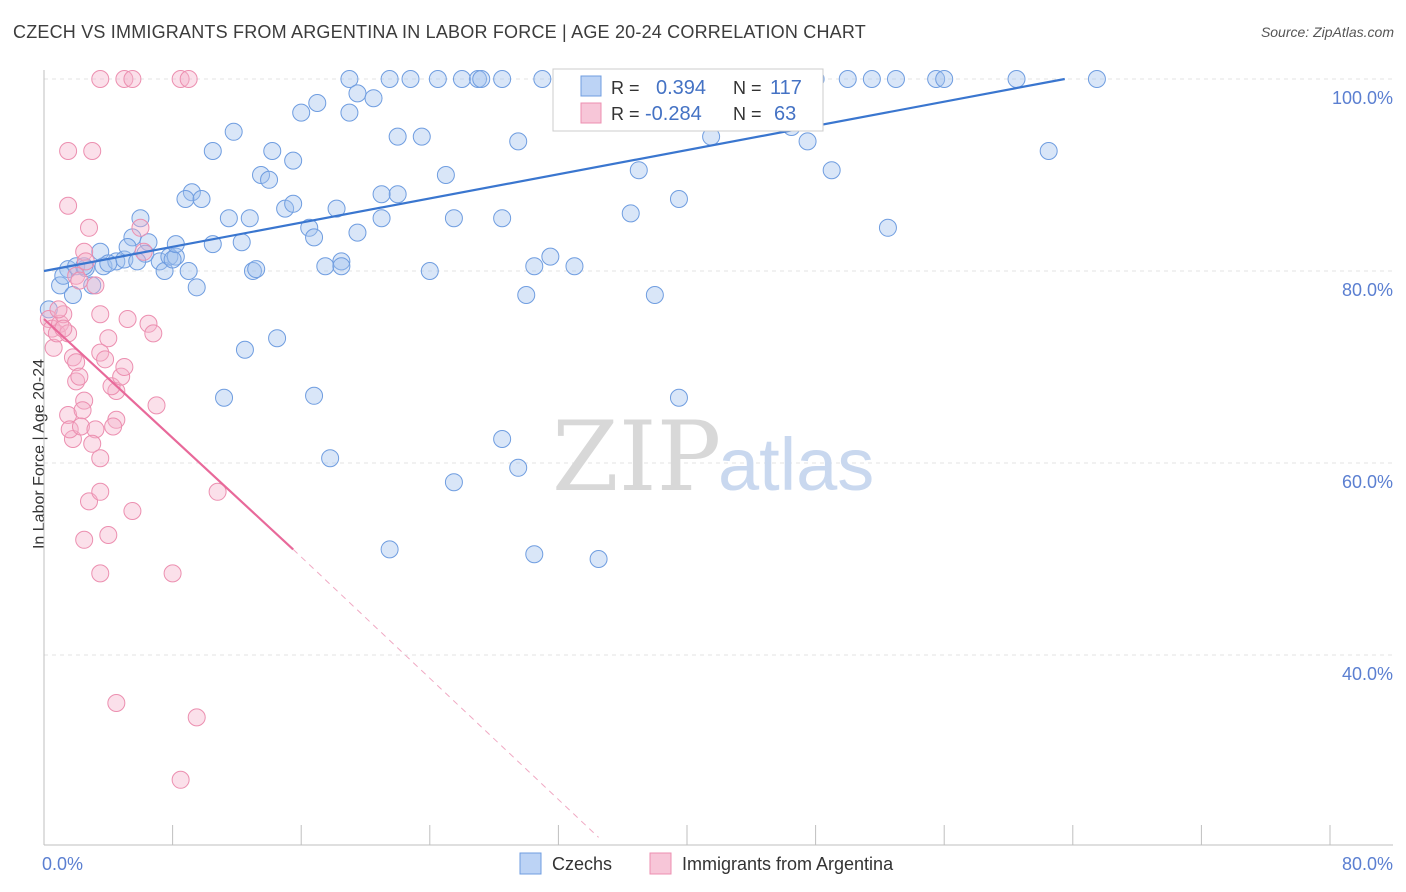 The width and height of the screenshot is (1406, 892). What do you see at coordinates (62, 864) in the screenshot?
I see `x-tick-label-0: 0.0%` at bounding box center [62, 864].